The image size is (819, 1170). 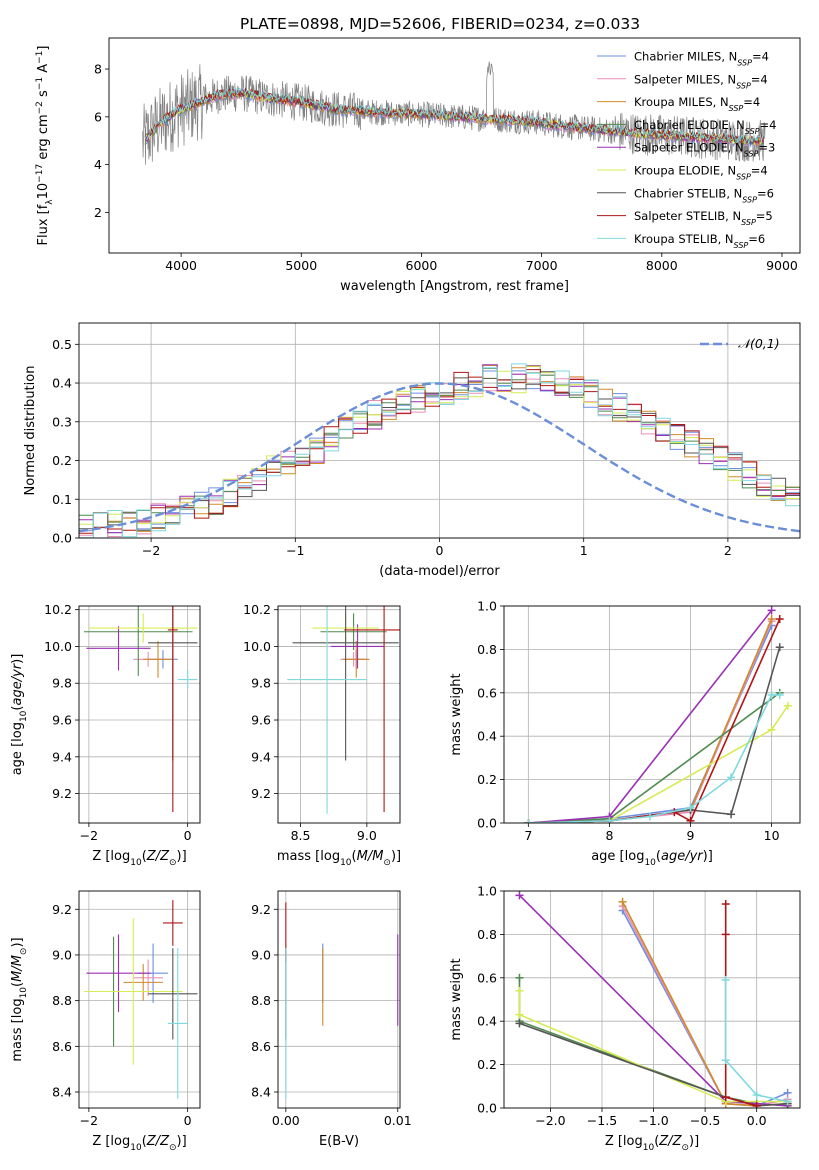 I want to click on y-tick-label: 8.8, so click(x=62, y=1000).